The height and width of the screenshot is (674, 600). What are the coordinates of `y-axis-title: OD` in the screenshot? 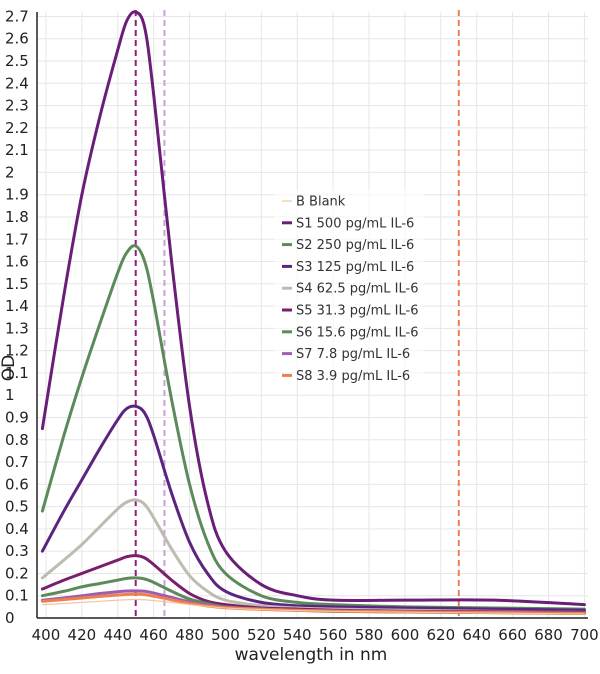 It's located at (9, 368).